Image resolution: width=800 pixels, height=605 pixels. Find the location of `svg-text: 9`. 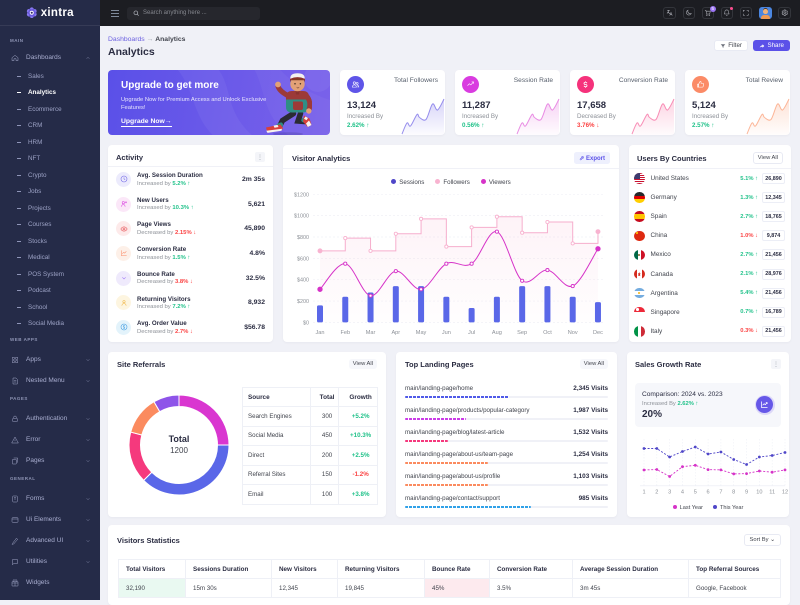

svg-text: 9 is located at coordinates (746, 493).